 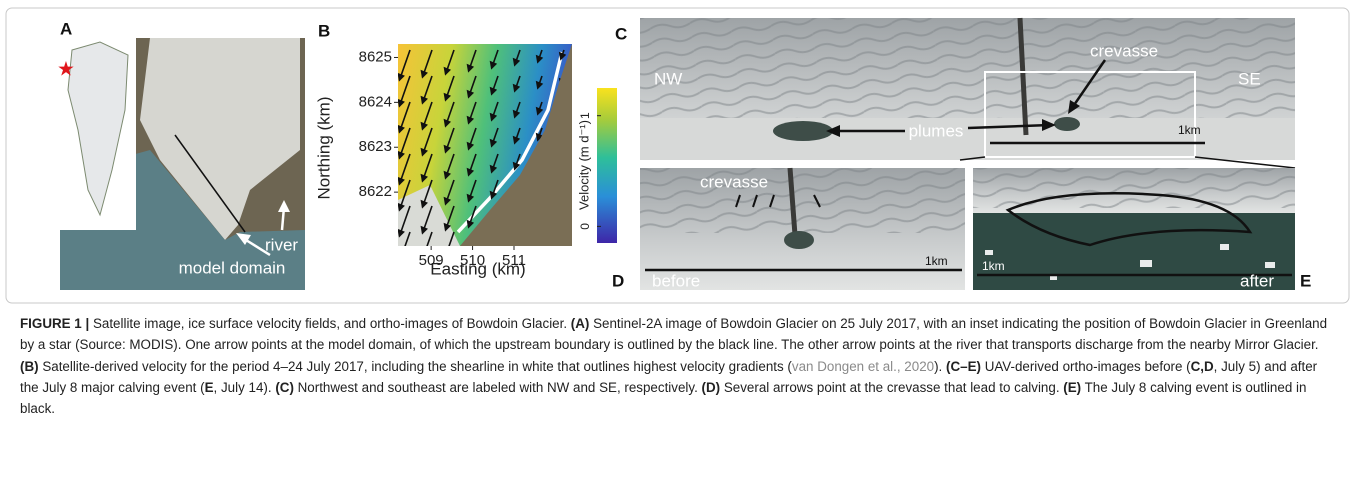 What do you see at coordinates (1072, 387) in the screenshot?
I see `caption-run: (E)` at bounding box center [1072, 387].